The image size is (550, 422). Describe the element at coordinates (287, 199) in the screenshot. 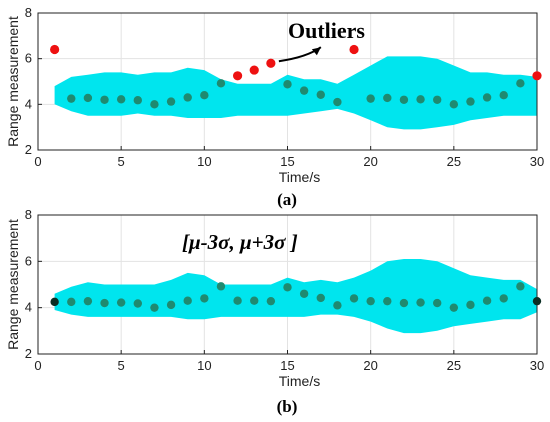

I see `panel-a-caption: (a)` at that location.